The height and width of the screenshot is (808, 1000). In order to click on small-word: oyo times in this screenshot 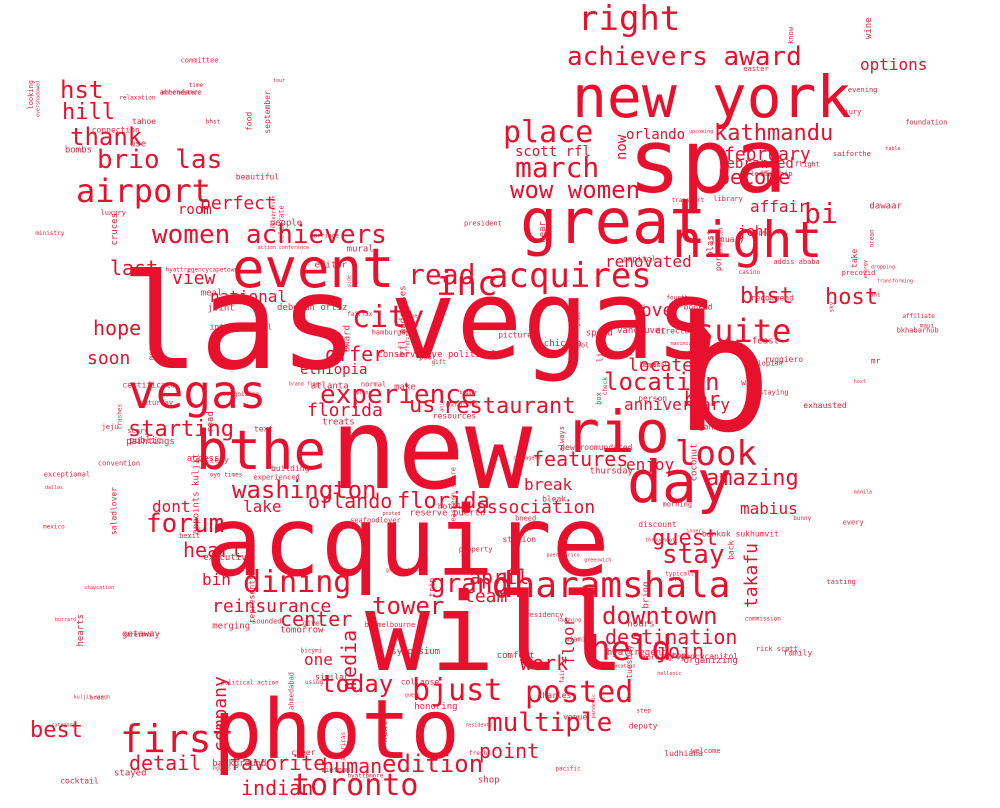, I will do `click(226, 475)`.